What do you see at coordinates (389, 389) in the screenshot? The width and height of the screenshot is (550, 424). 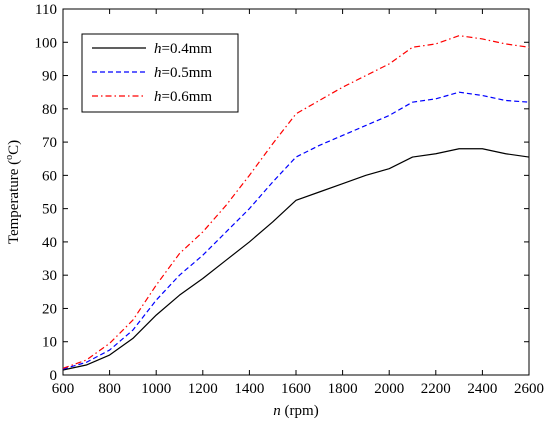 I see `x-tick-label: 2000` at bounding box center [389, 389].